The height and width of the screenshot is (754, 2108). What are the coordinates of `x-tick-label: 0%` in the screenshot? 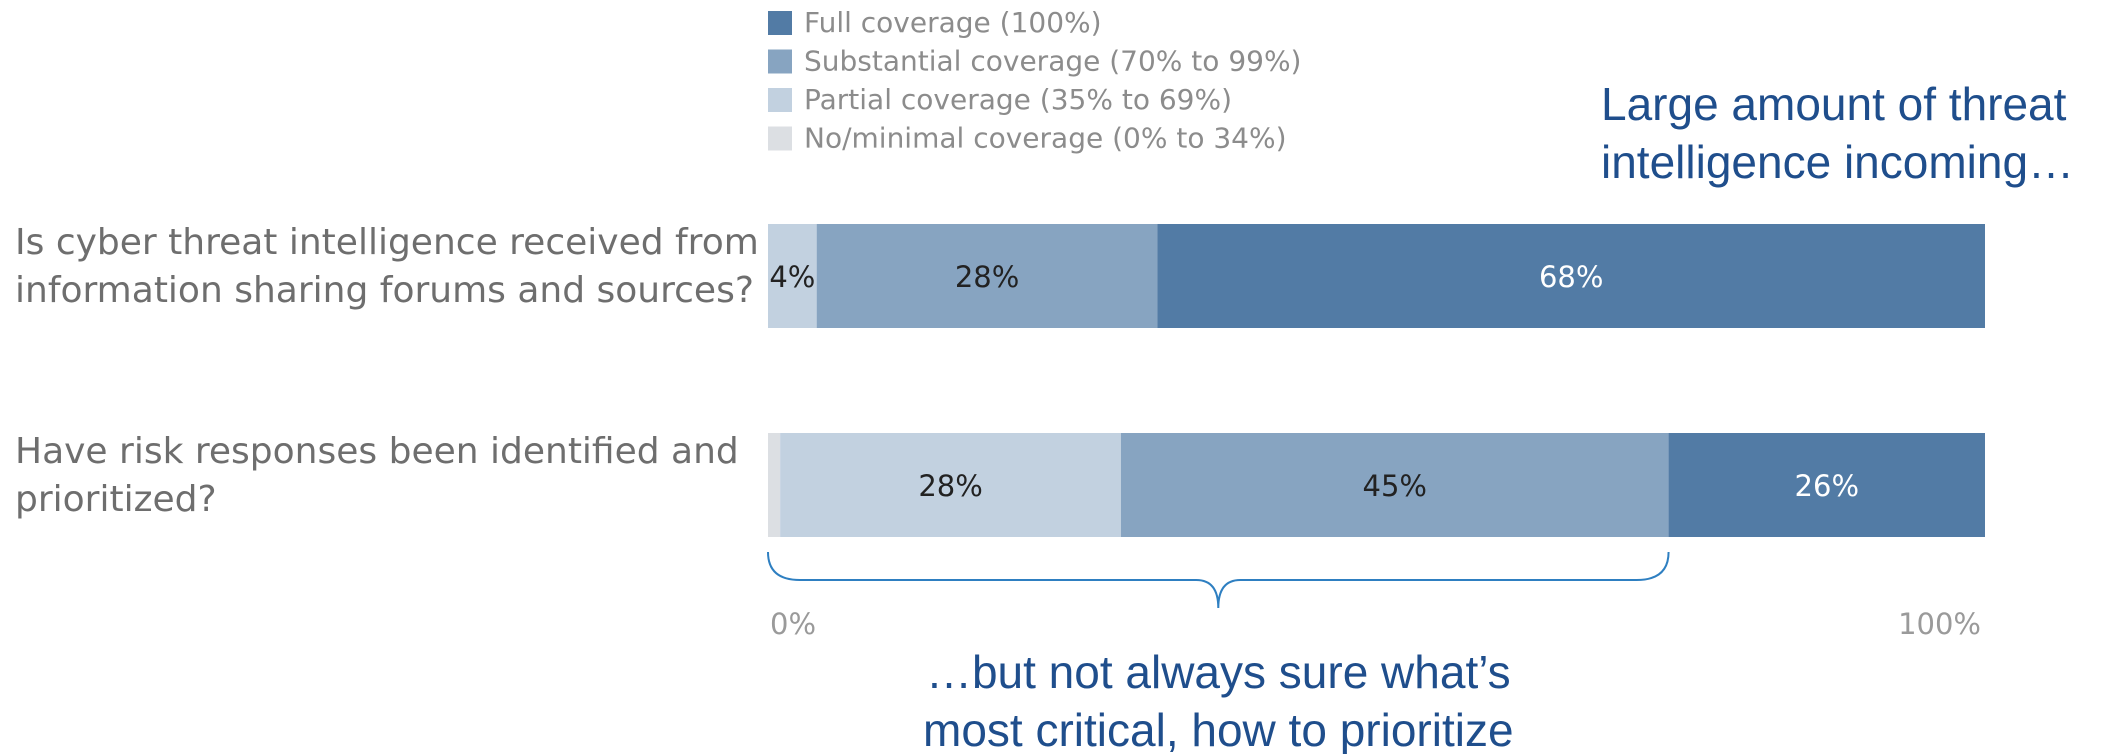 It's located at (793, 624).